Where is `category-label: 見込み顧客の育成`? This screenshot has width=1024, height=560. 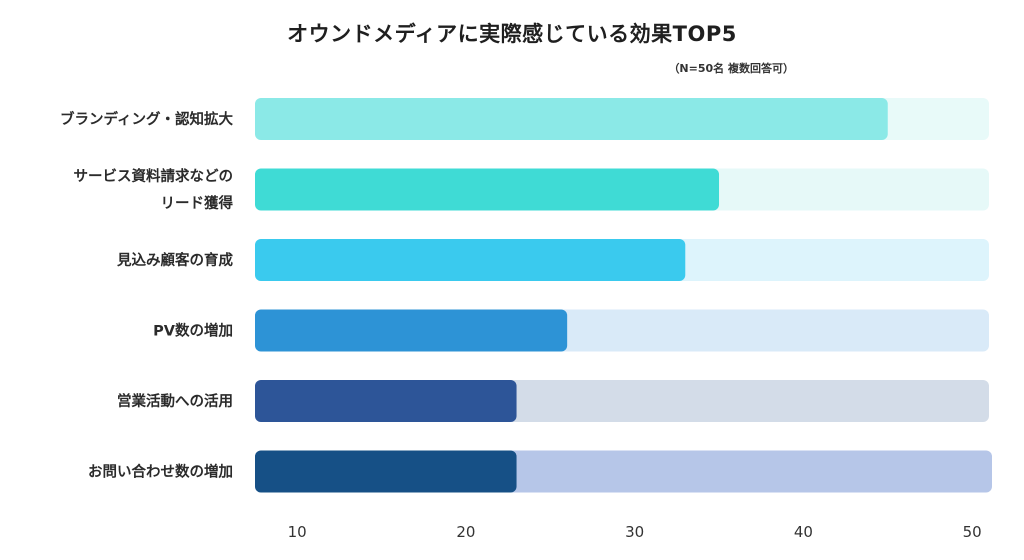
category-label: 見込み顧客の育成 is located at coordinates (174, 260).